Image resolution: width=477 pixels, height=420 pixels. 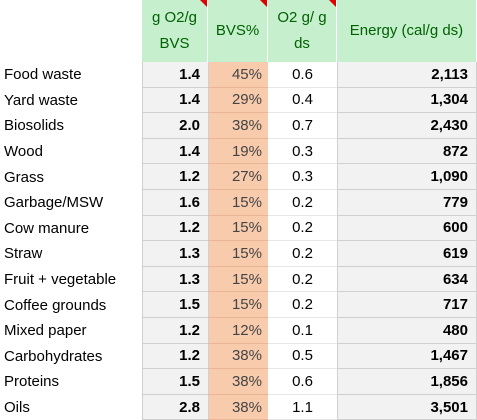 I want to click on o2-per-ds-cell: 0.5, so click(x=302, y=356).